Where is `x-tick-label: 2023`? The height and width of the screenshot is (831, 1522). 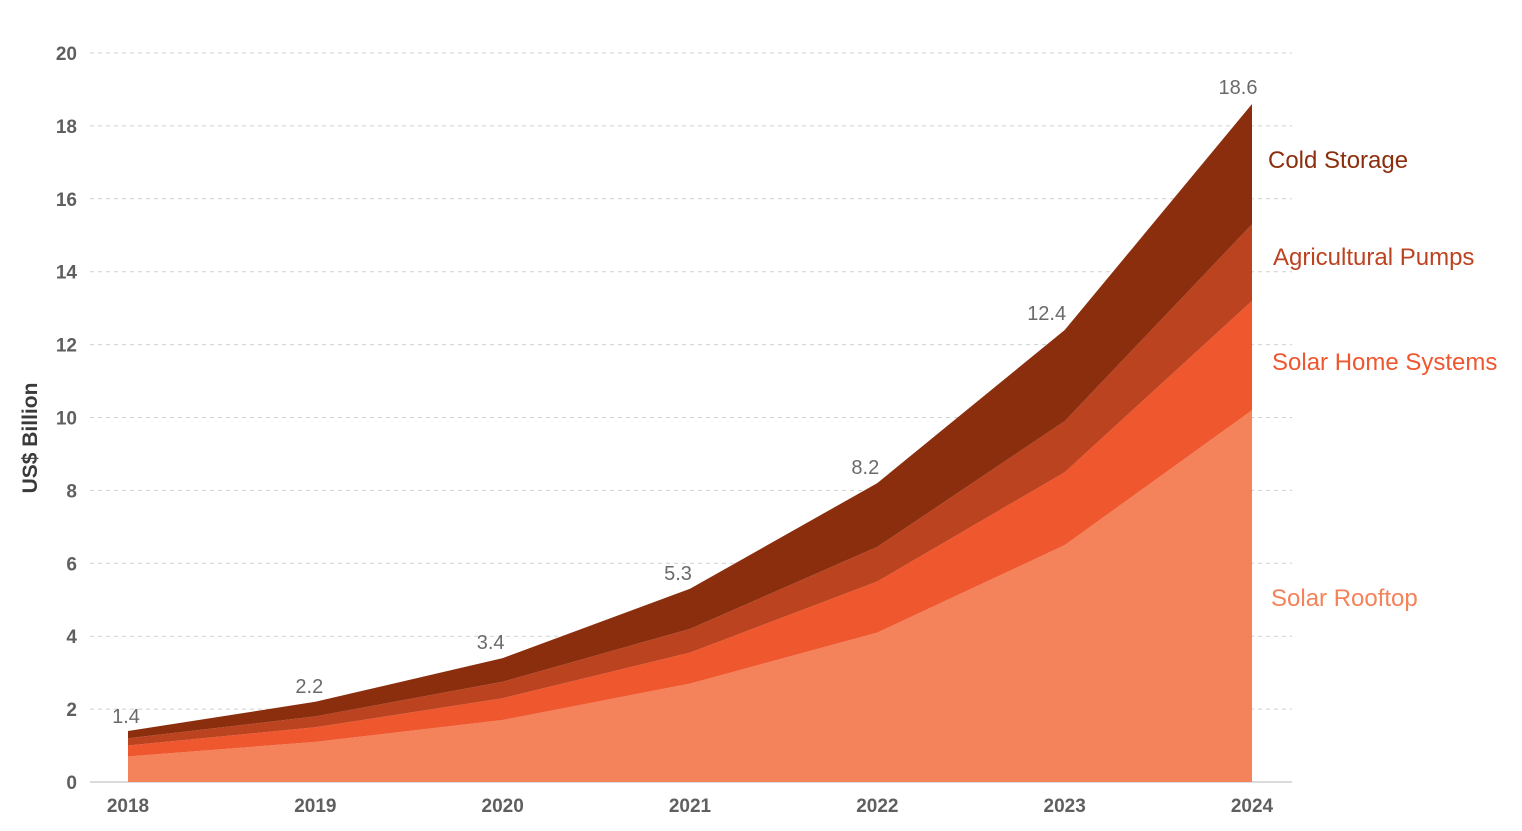 x-tick-label: 2023 is located at coordinates (1065, 806).